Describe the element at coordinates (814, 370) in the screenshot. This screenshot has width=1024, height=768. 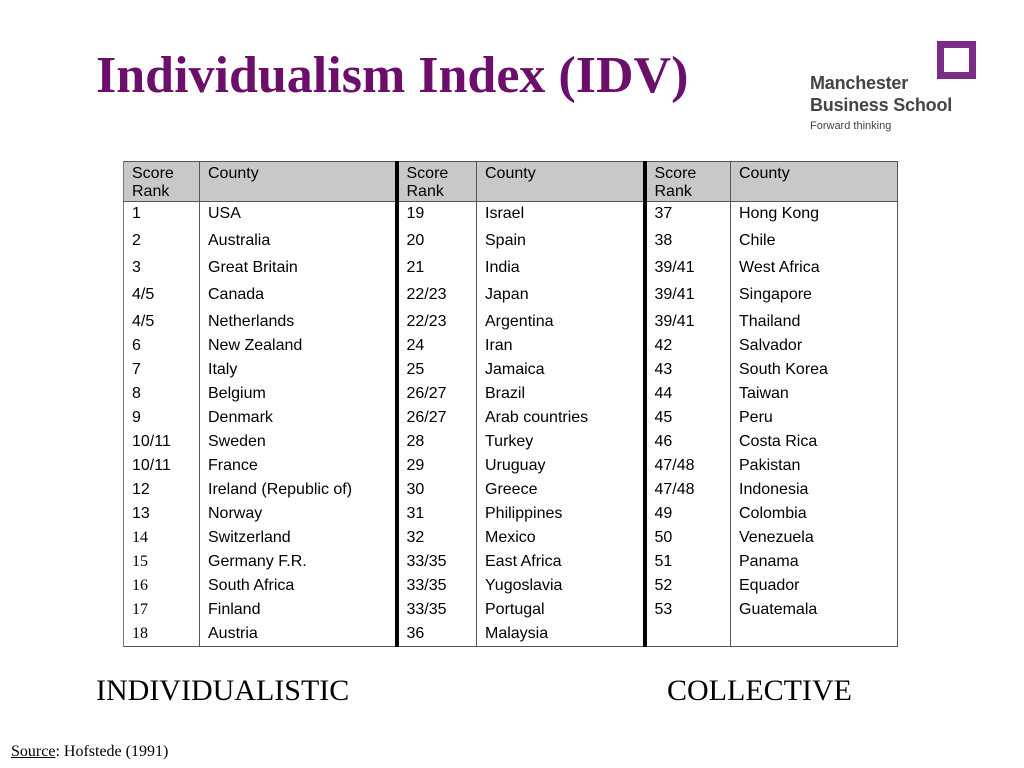
I see `country-cell: South Korea` at that location.